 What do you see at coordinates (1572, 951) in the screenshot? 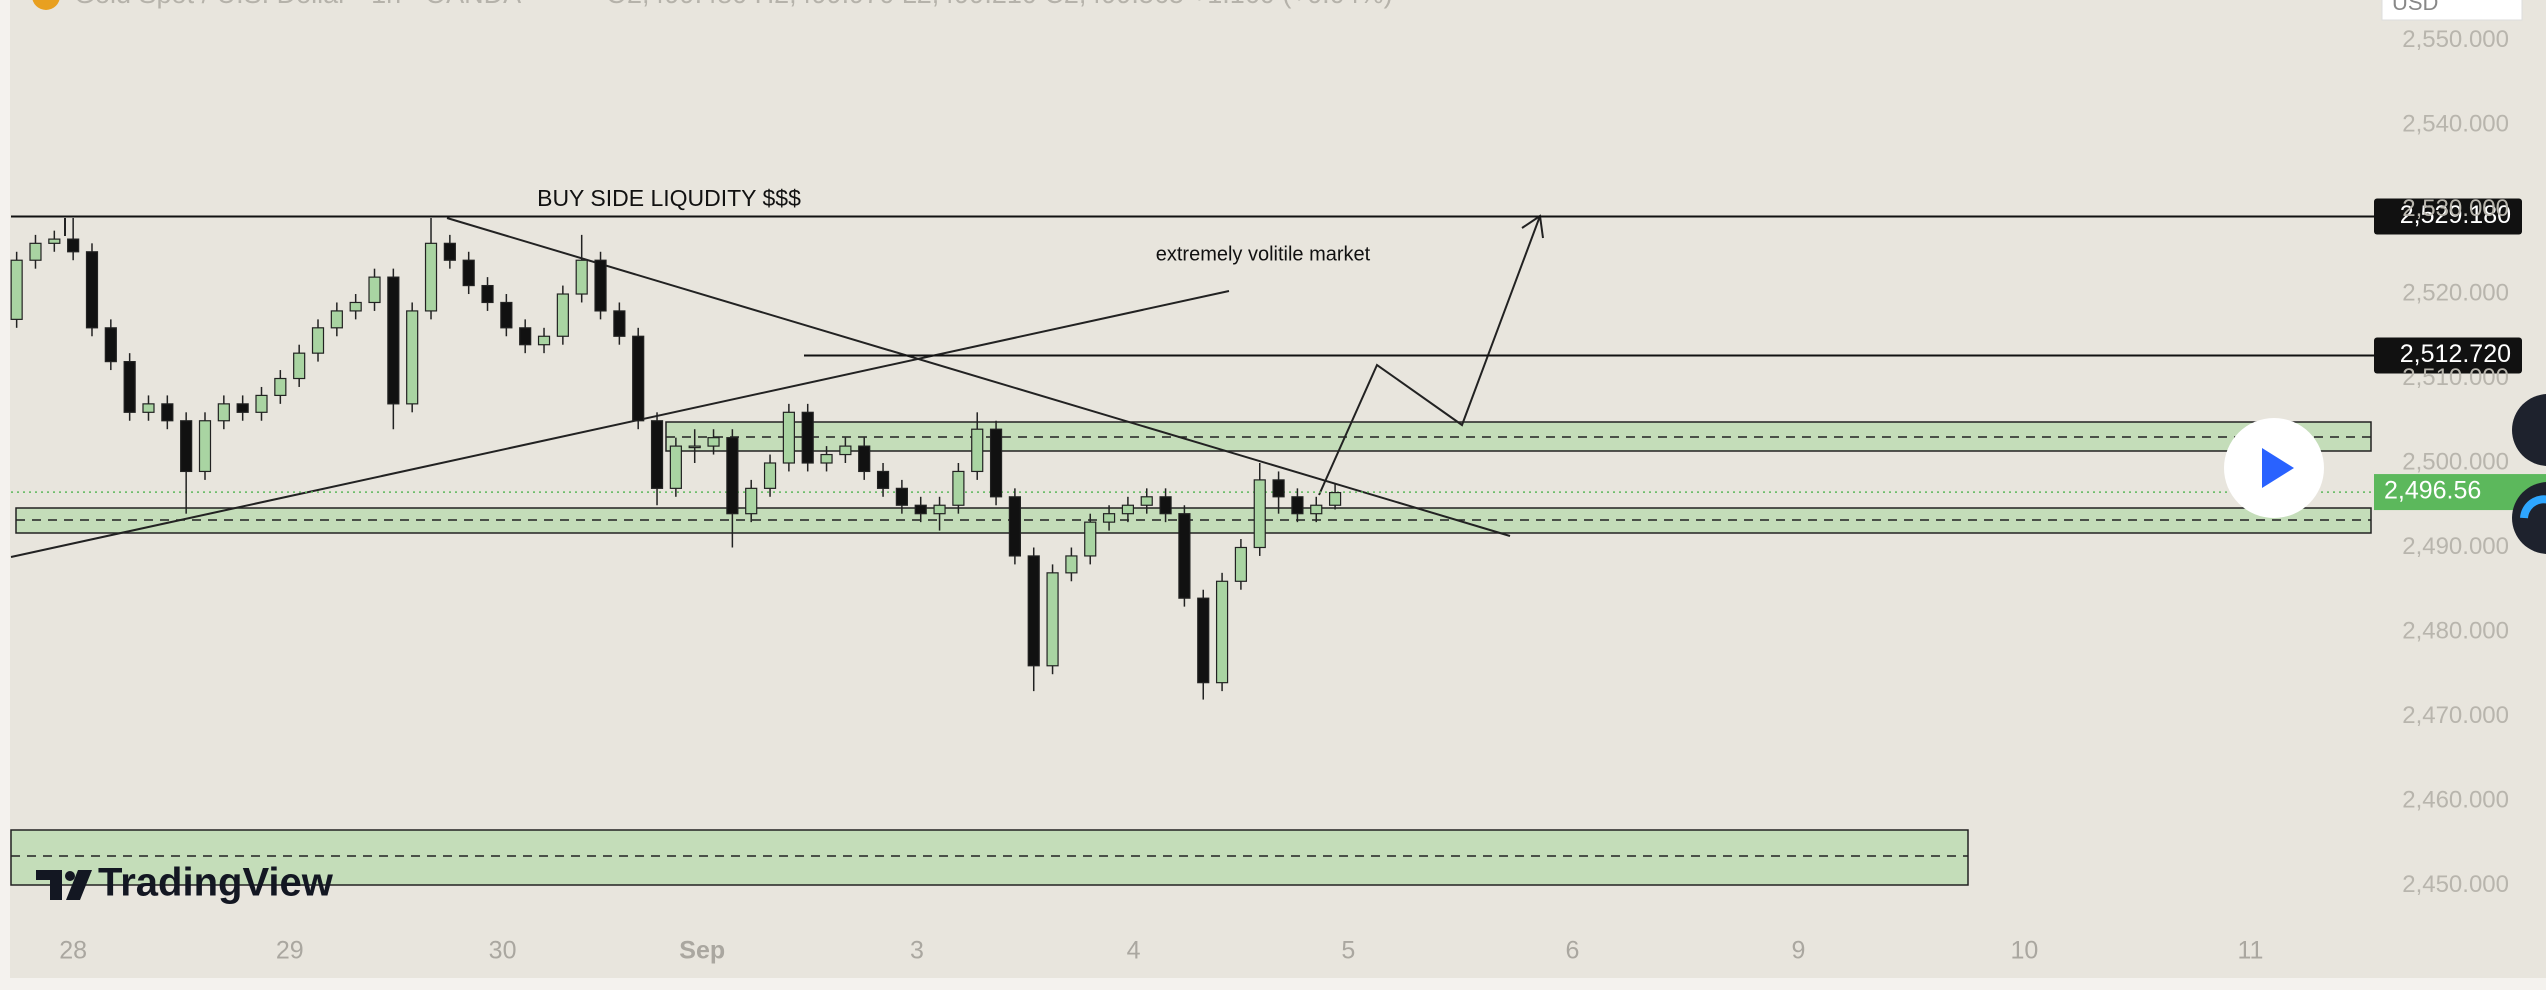
I see `x-tick-label: 6` at bounding box center [1572, 951].